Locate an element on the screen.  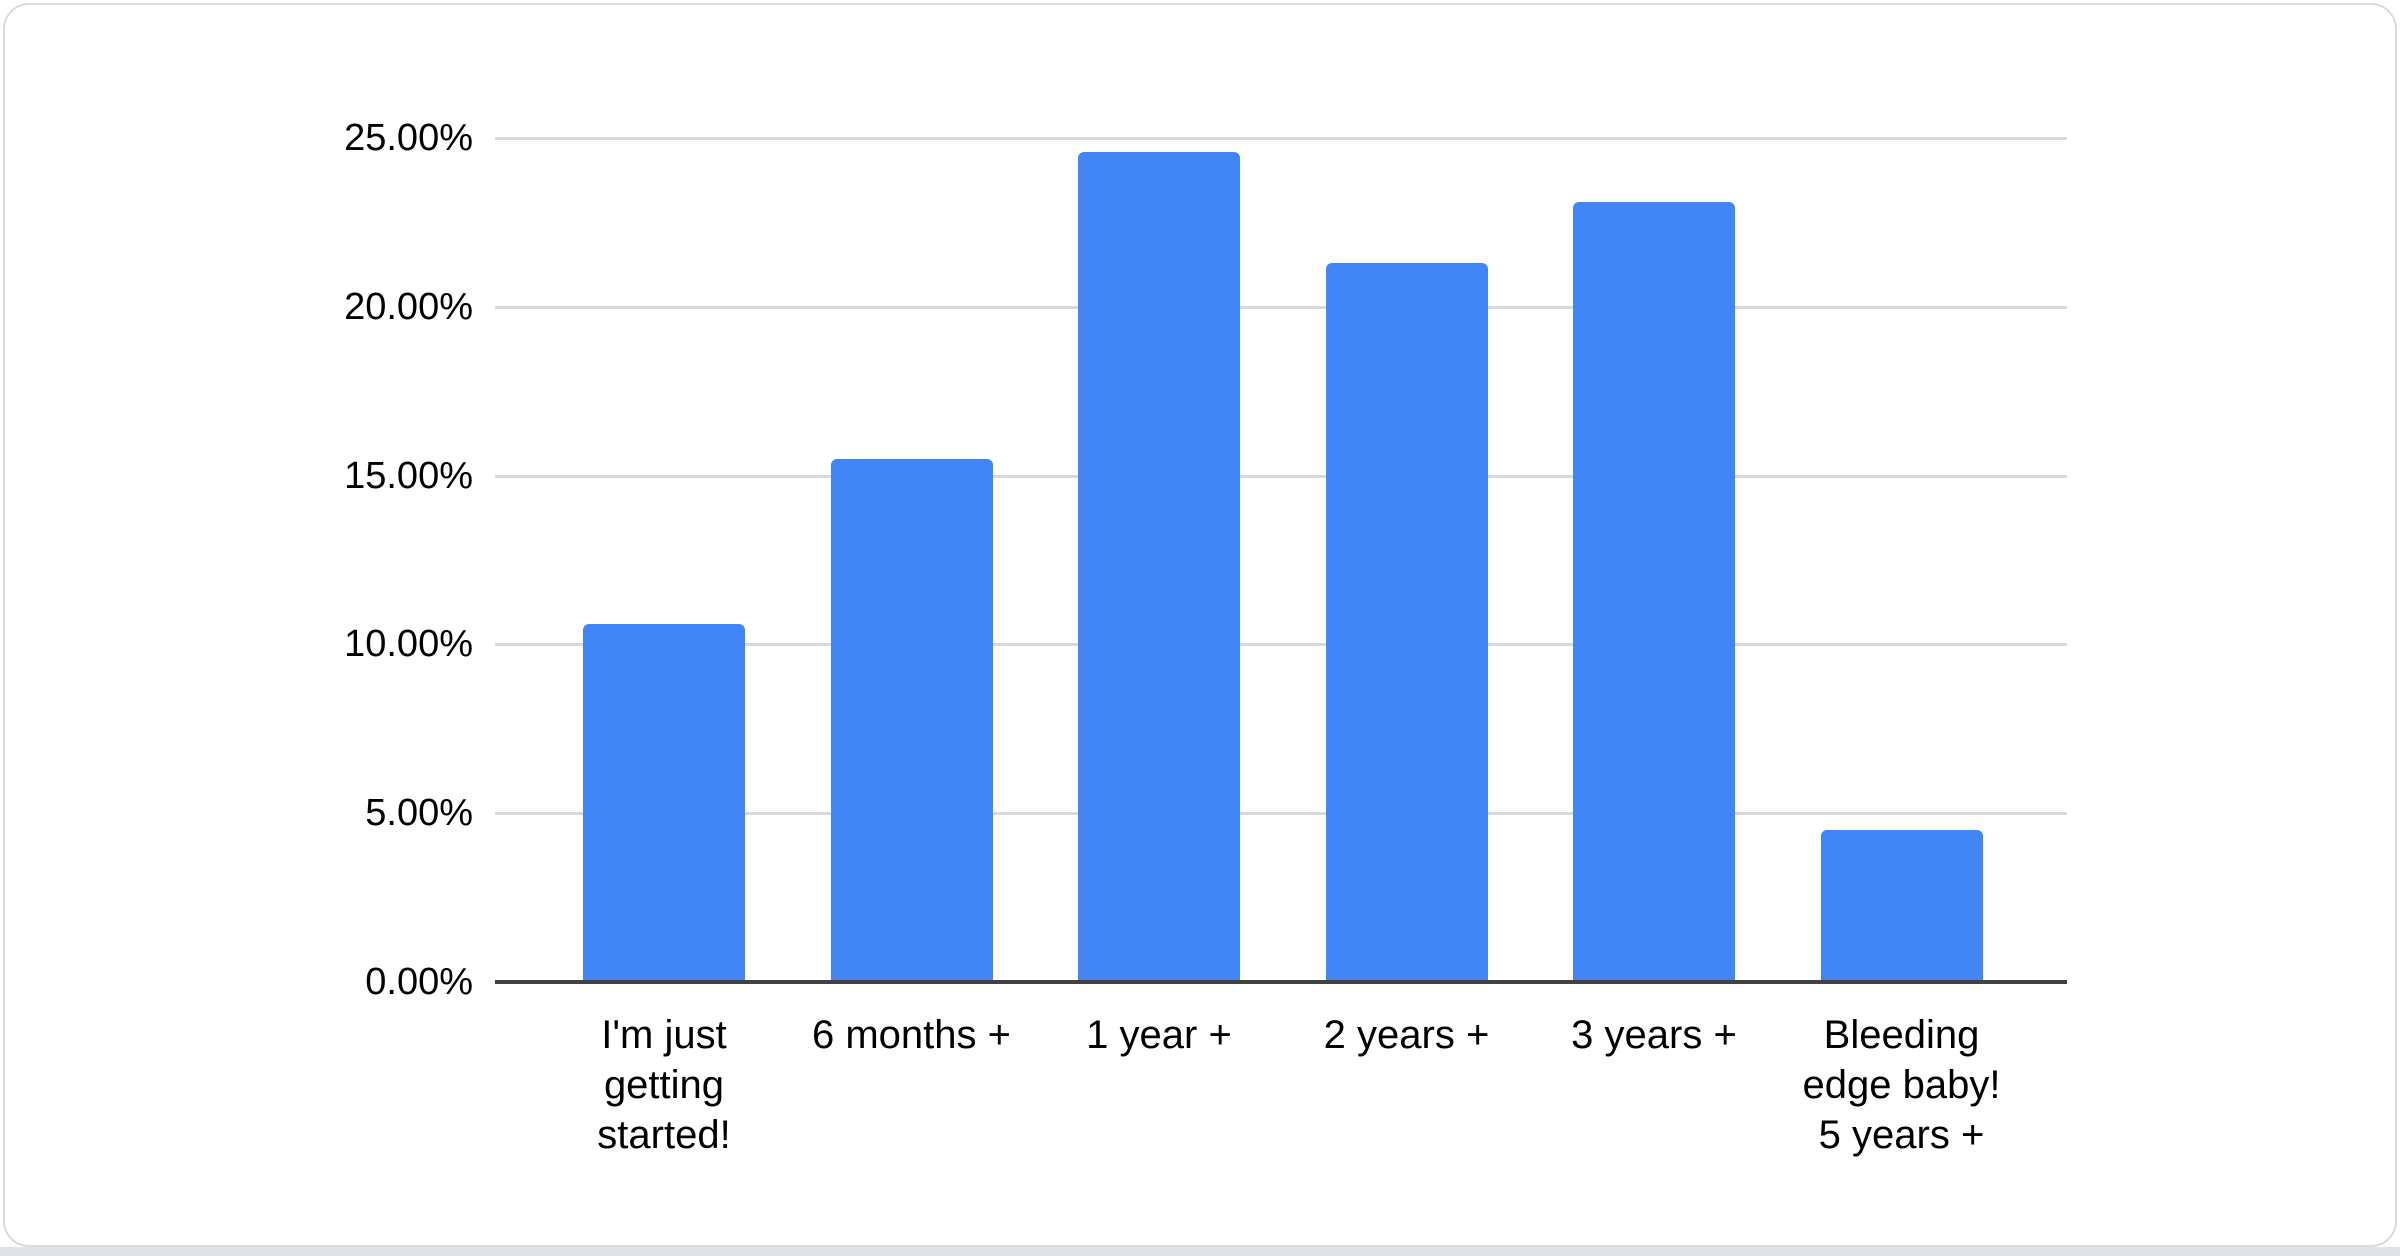
x-axis-line is located at coordinates (1281, 982).